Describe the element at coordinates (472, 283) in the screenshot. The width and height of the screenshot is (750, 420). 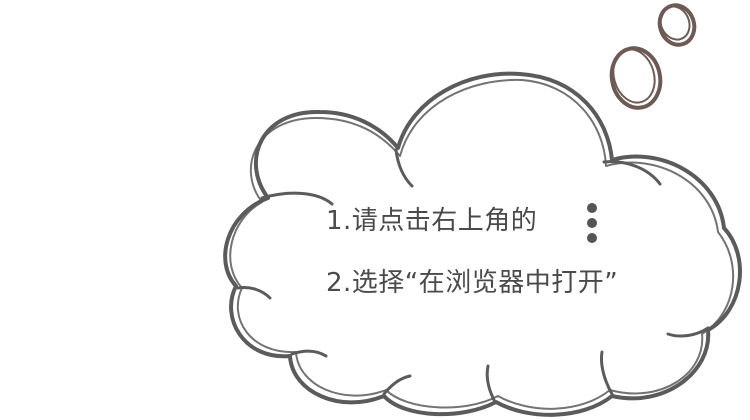
I see `instruction-step-2: 2.选择“在浏览器中打开”` at that location.